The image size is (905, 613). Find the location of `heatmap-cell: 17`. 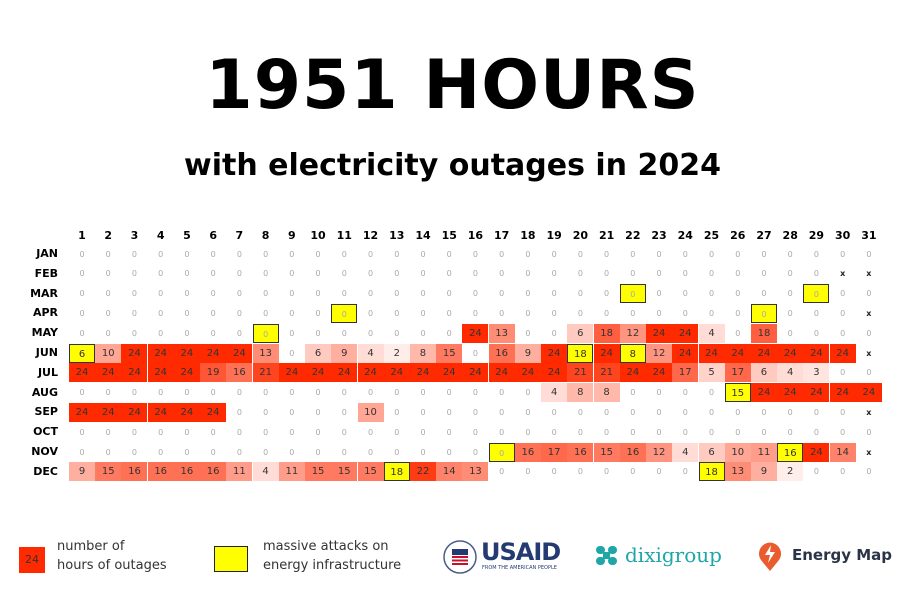

heatmap-cell: 17 is located at coordinates (737, 373).